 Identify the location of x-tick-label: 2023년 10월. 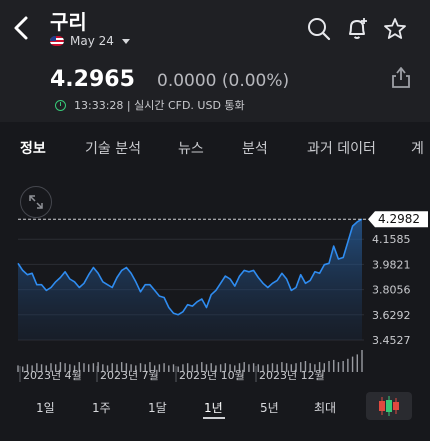
(212, 375).